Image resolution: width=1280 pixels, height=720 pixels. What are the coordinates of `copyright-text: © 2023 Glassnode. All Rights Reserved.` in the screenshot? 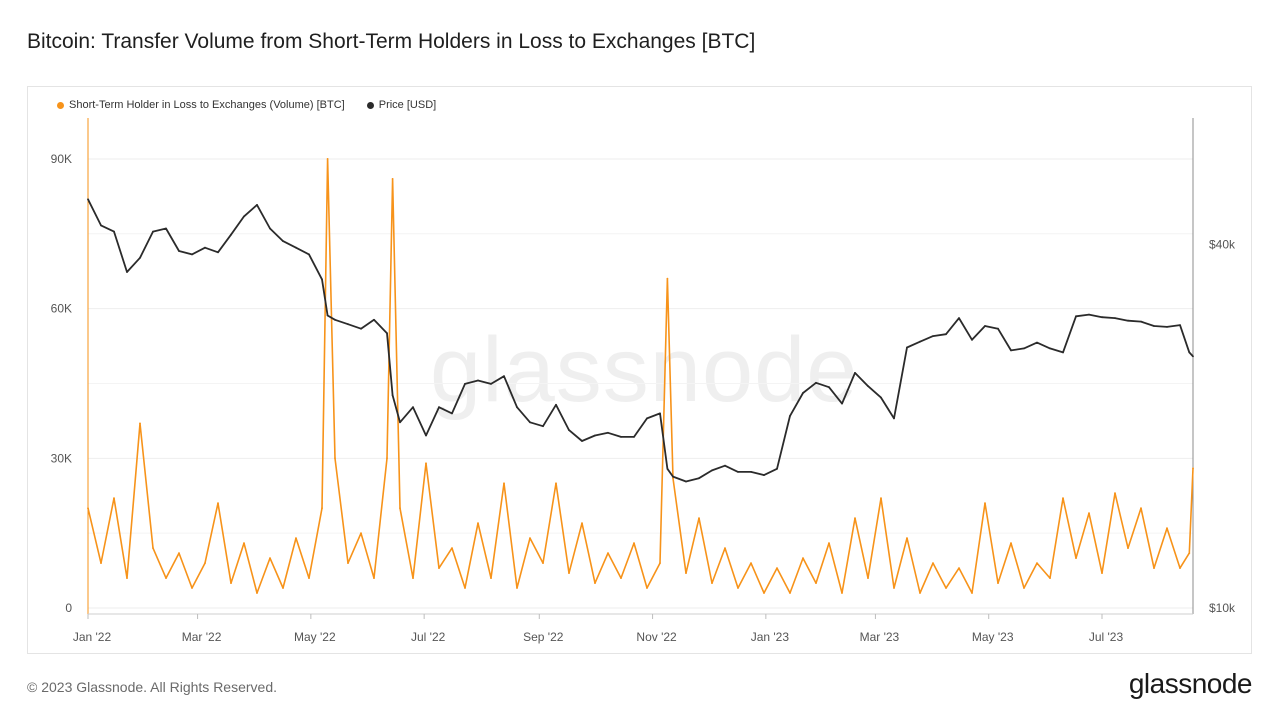 It's located at (152, 687).